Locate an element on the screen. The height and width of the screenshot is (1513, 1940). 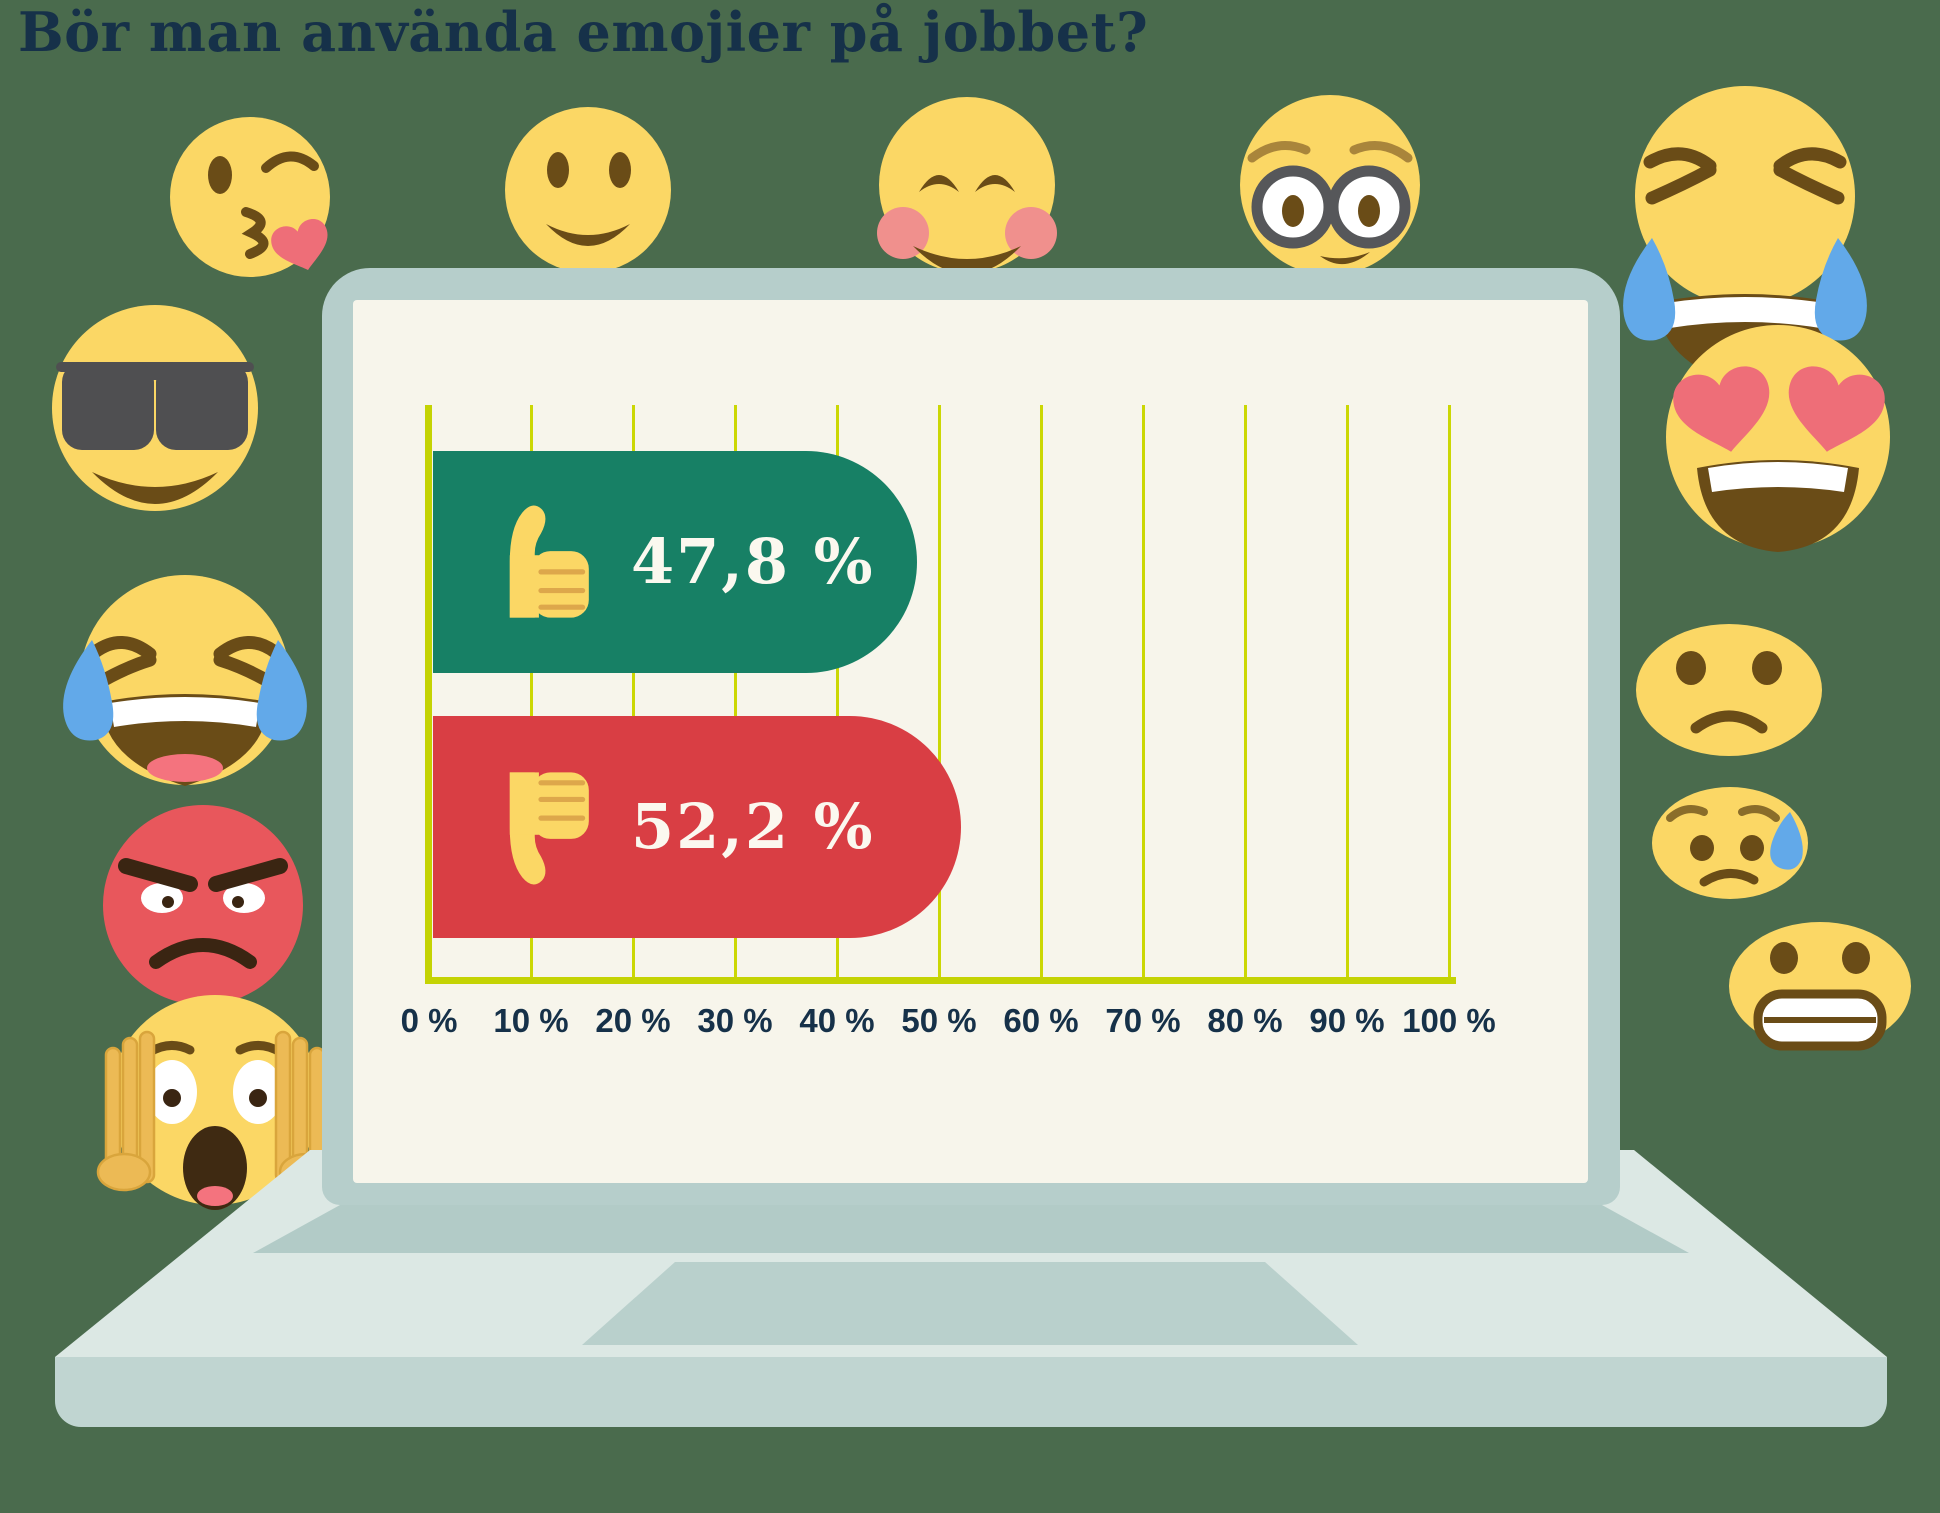
gridline-60% is located at coordinates (1041, 691).